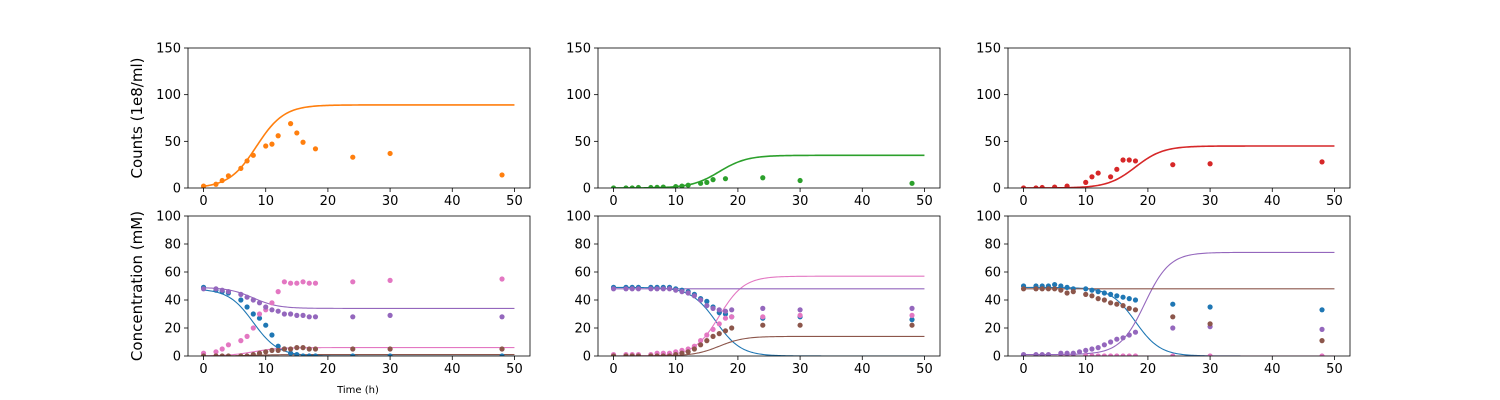 This screenshot has height=400, width=1500. What do you see at coordinates (738, 201) in the screenshot?
I see `x-tick-label: 20` at bounding box center [738, 201].